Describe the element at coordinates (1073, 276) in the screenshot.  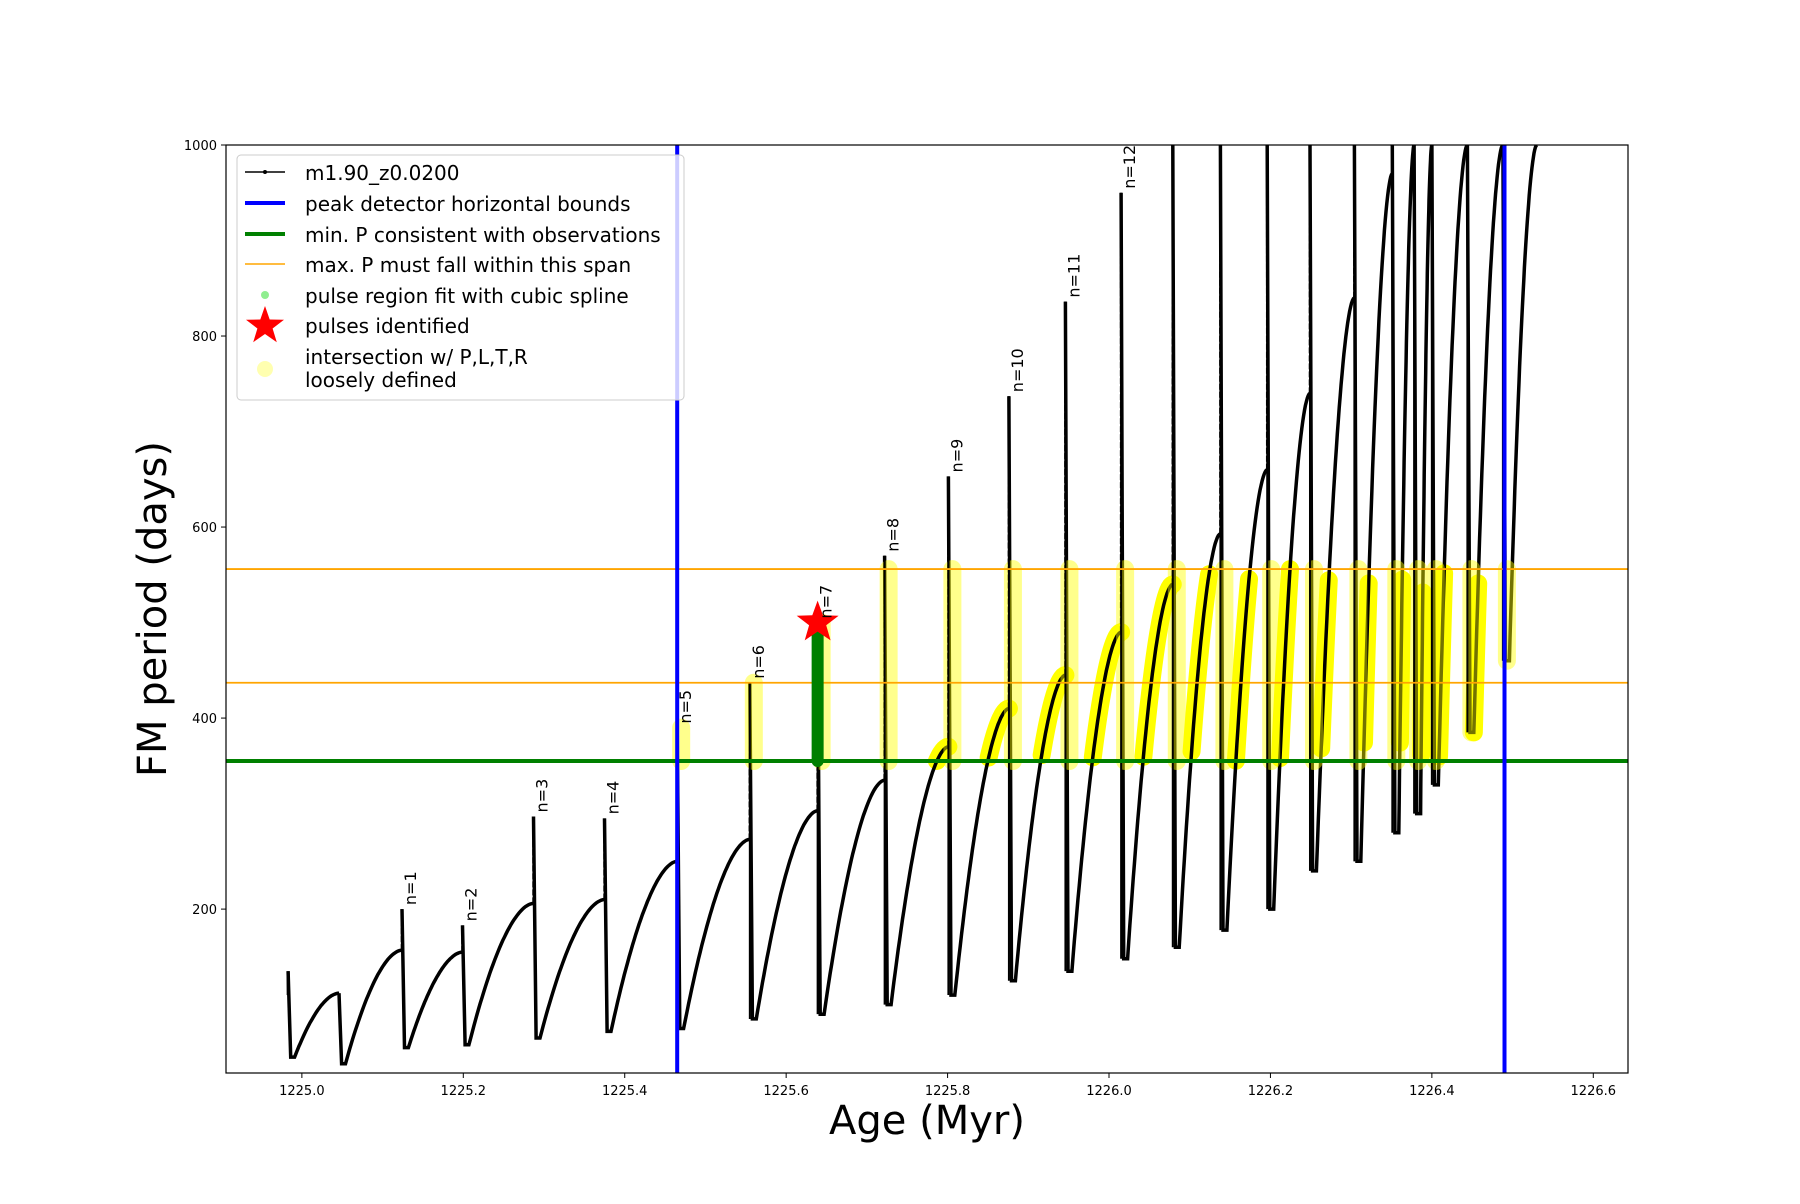
I see `pulse-label: n=11` at that location.